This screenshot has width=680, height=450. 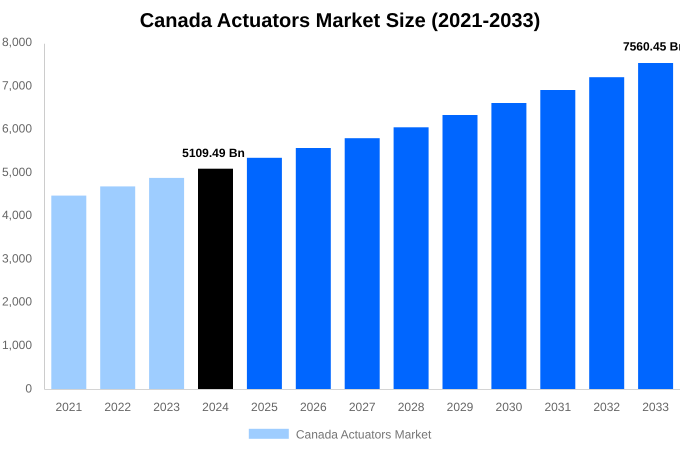 What do you see at coordinates (557, 407) in the screenshot?
I see `svg-text: 2031` at bounding box center [557, 407].